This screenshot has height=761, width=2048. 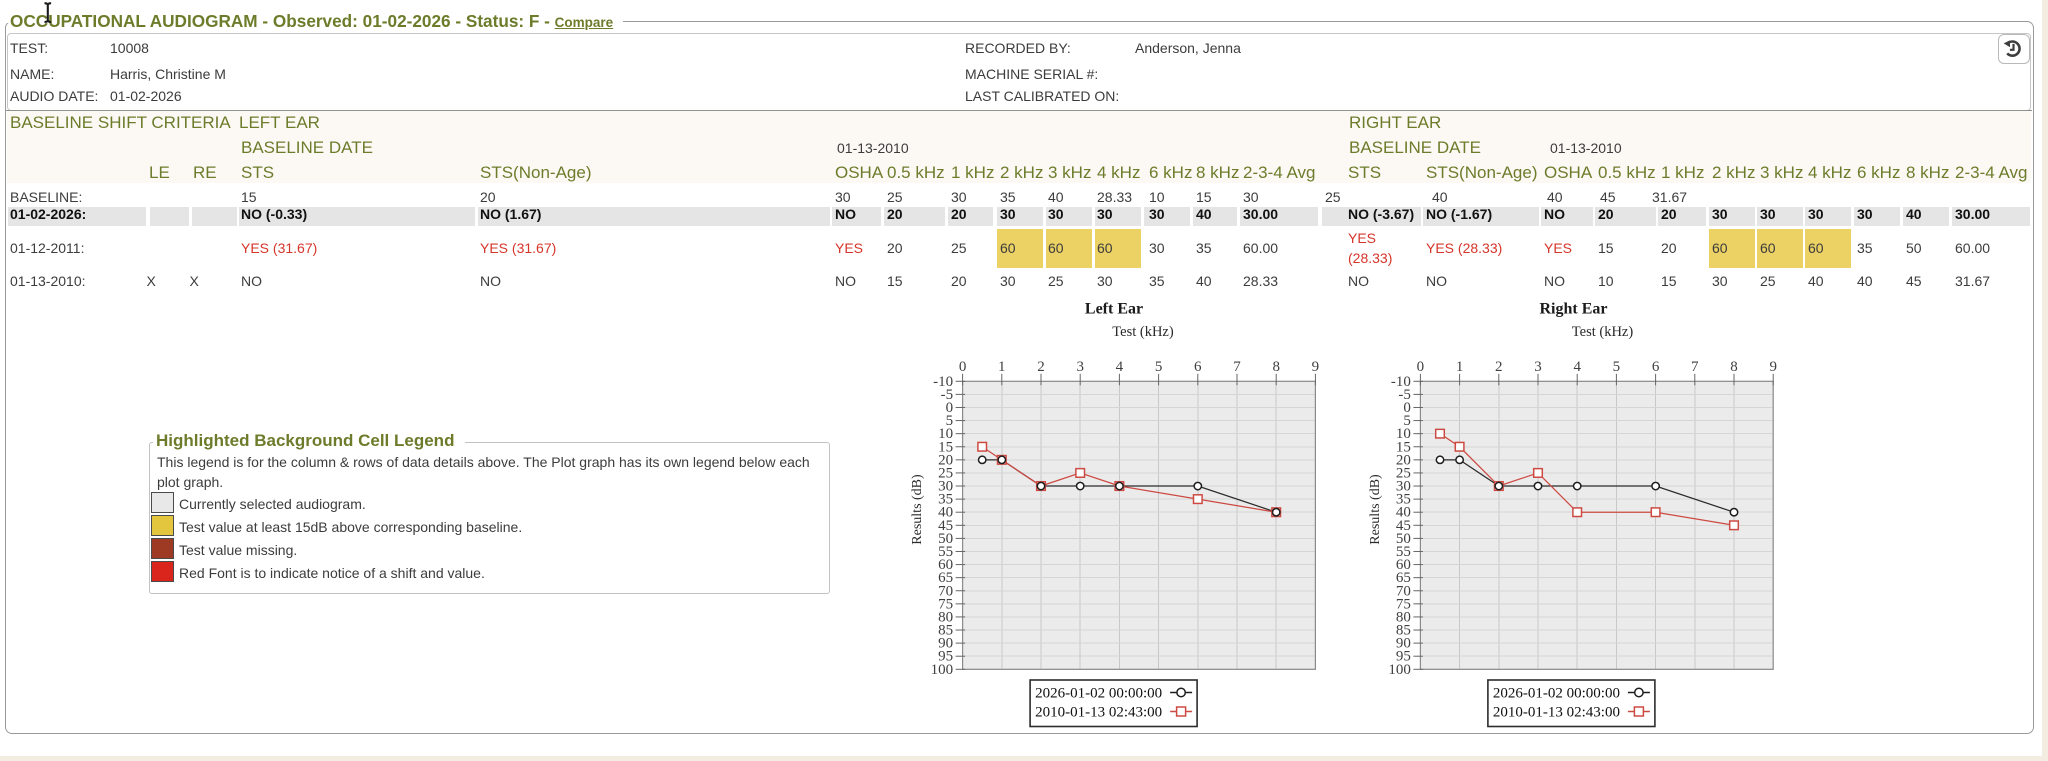 I want to click on svg-text: Left Ear, so click(x=1114, y=309).